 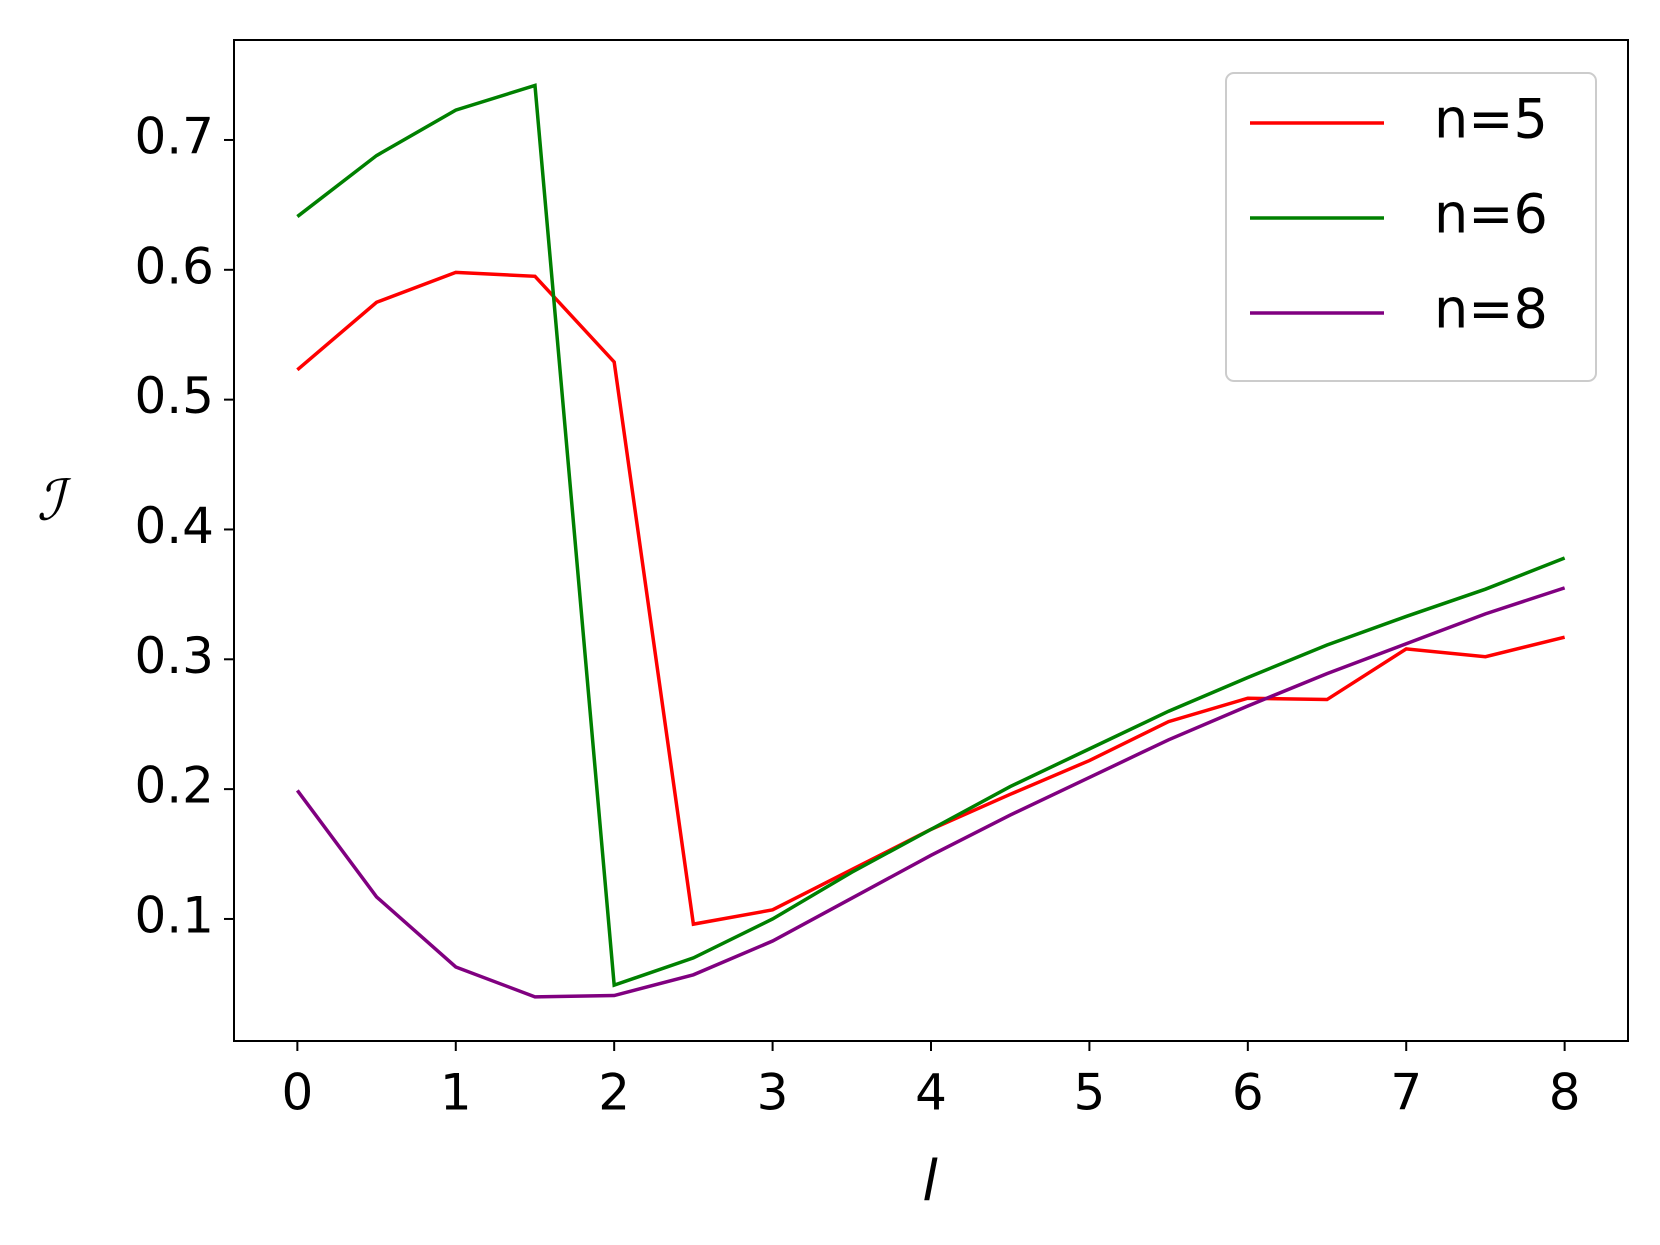 What do you see at coordinates (1491, 309) in the screenshot?
I see `legend-label: n=8` at bounding box center [1491, 309].